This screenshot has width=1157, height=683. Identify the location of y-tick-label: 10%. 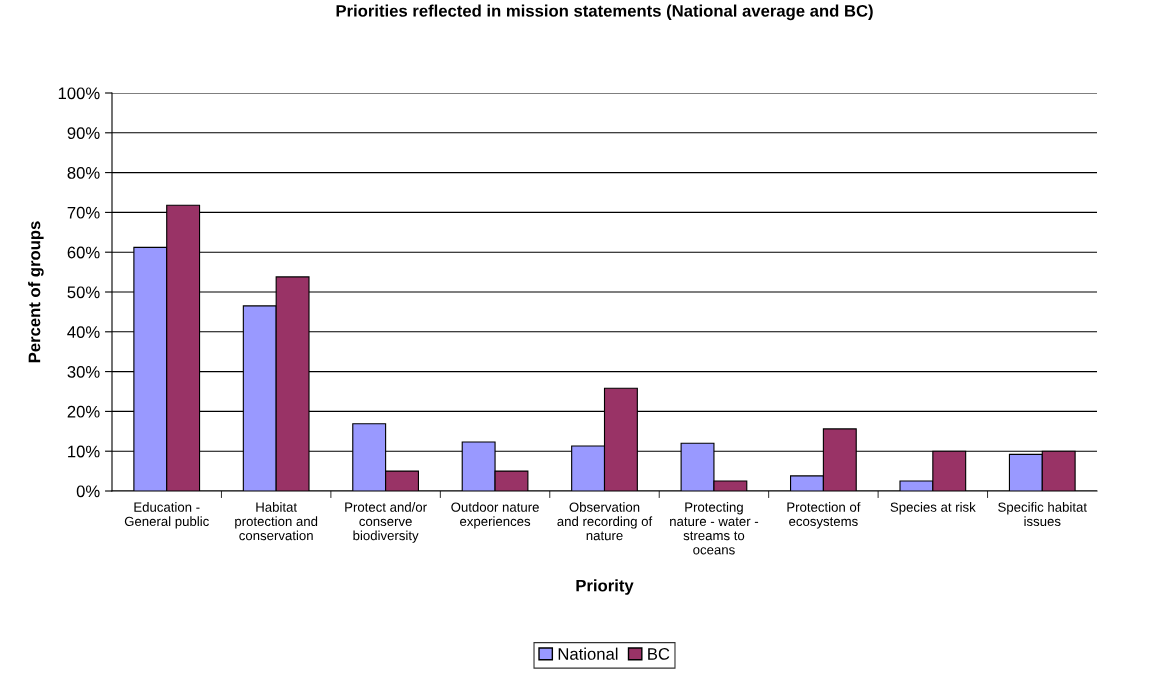
(84, 451).